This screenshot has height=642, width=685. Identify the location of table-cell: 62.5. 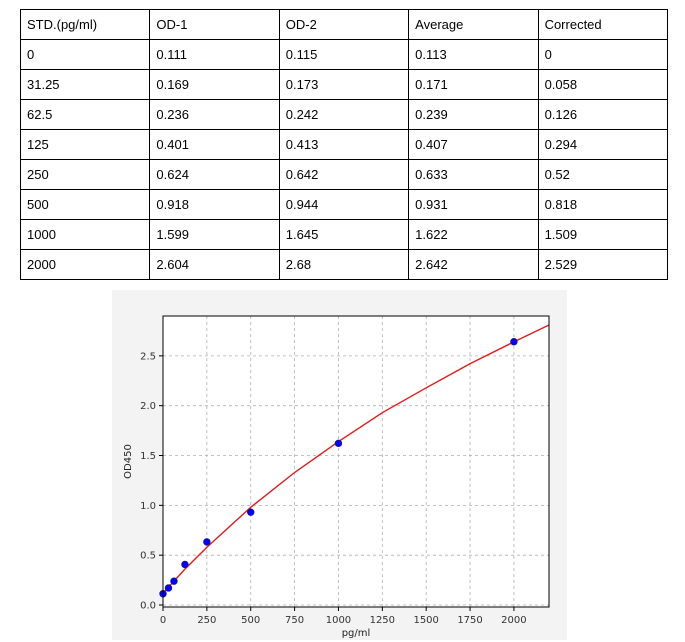
(85, 114).